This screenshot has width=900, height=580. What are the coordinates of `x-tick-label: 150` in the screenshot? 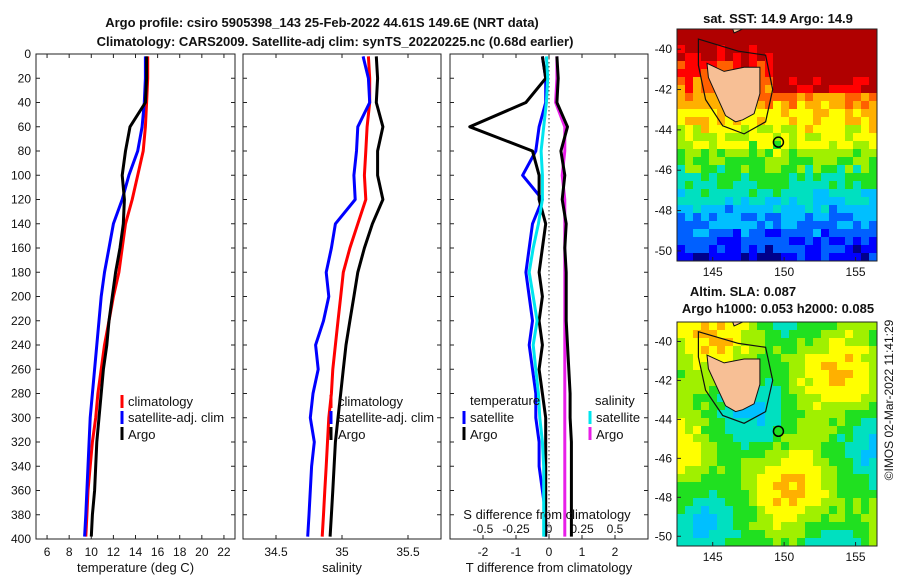 It's located at (784, 272).